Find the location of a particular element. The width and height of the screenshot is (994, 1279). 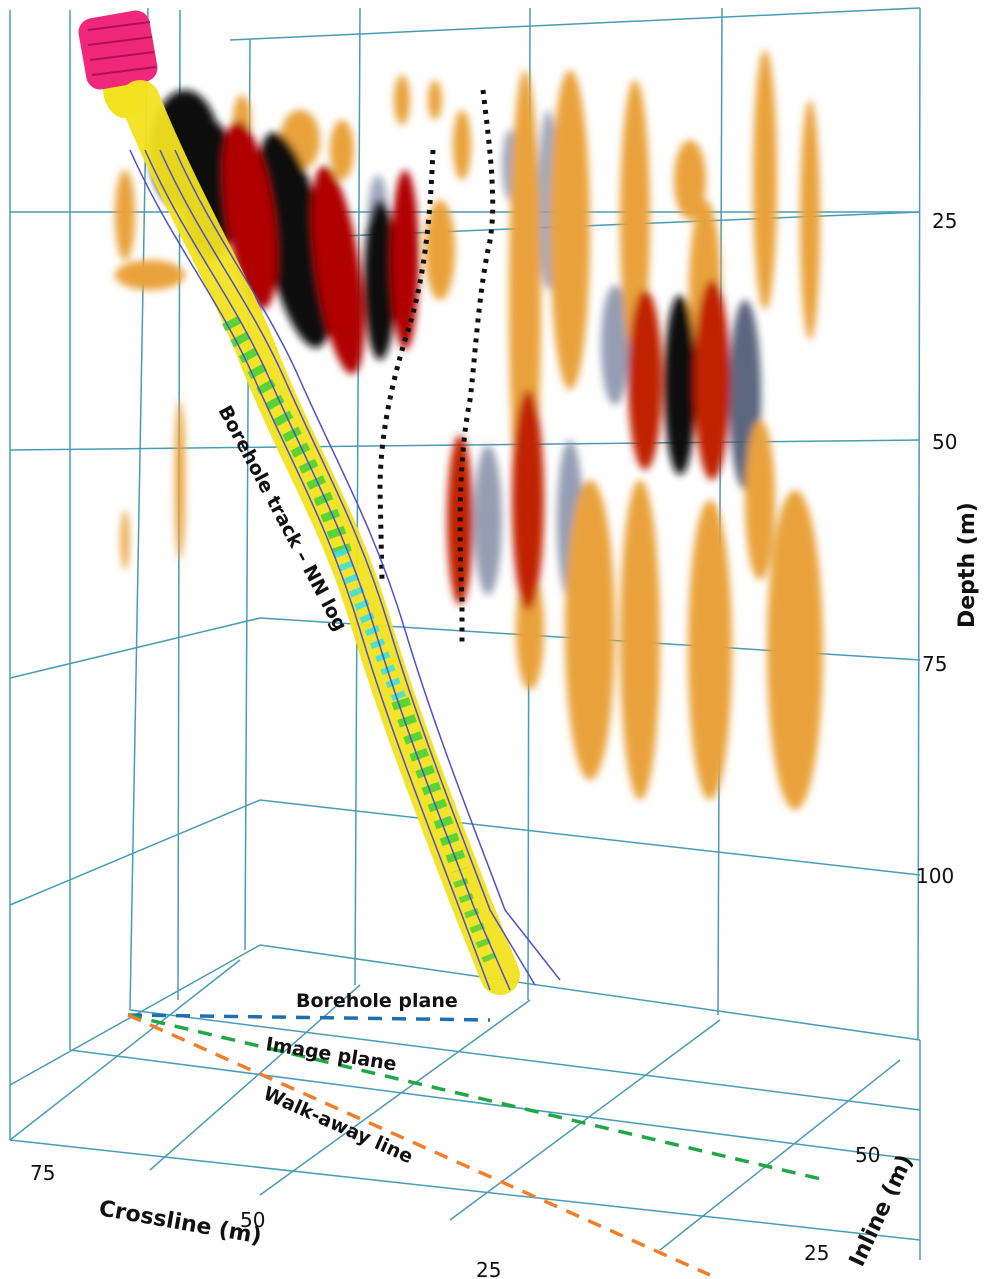

depth-tick: 50 is located at coordinates (944, 442).